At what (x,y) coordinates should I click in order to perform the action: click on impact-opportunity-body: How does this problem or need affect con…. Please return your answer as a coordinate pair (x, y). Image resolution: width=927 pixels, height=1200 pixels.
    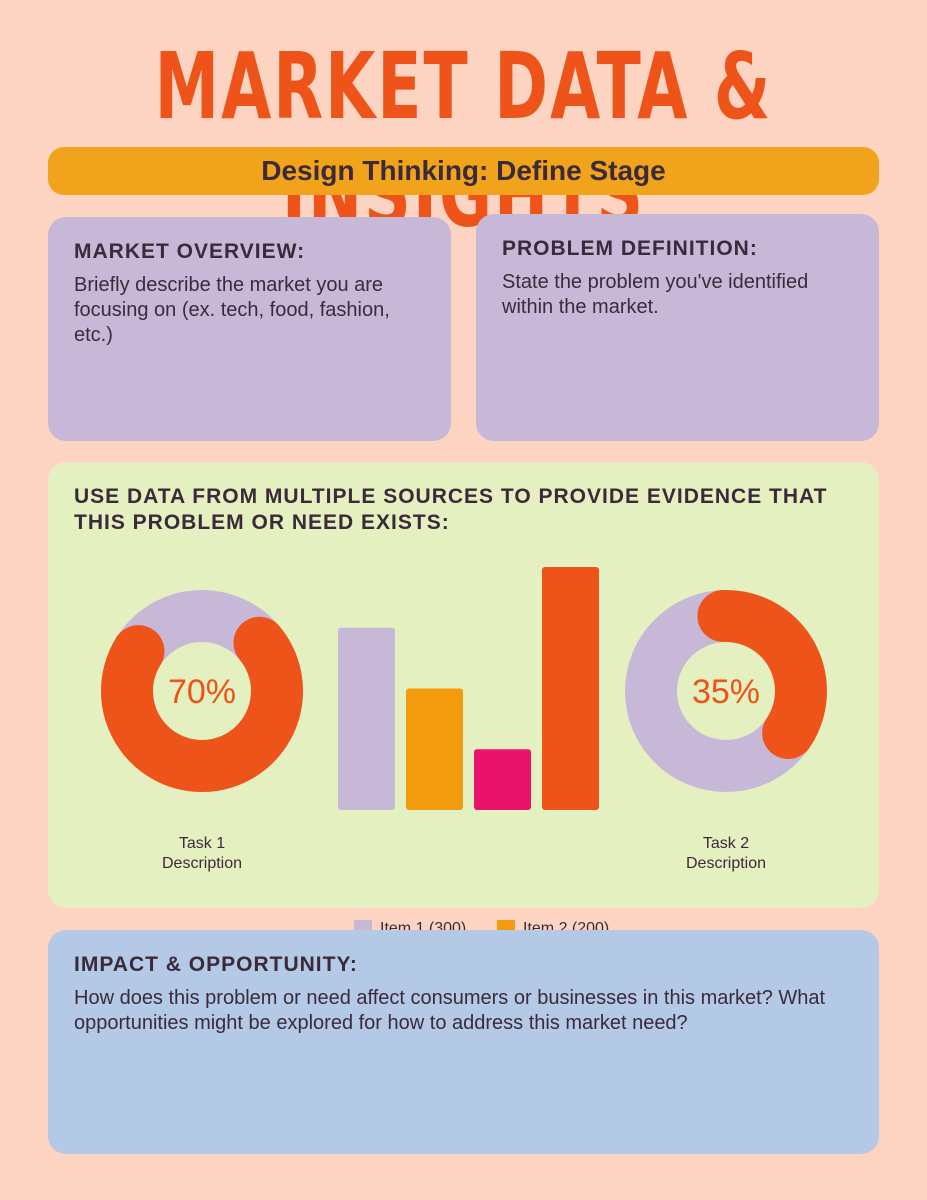
    Looking at the image, I should click on (450, 1010).